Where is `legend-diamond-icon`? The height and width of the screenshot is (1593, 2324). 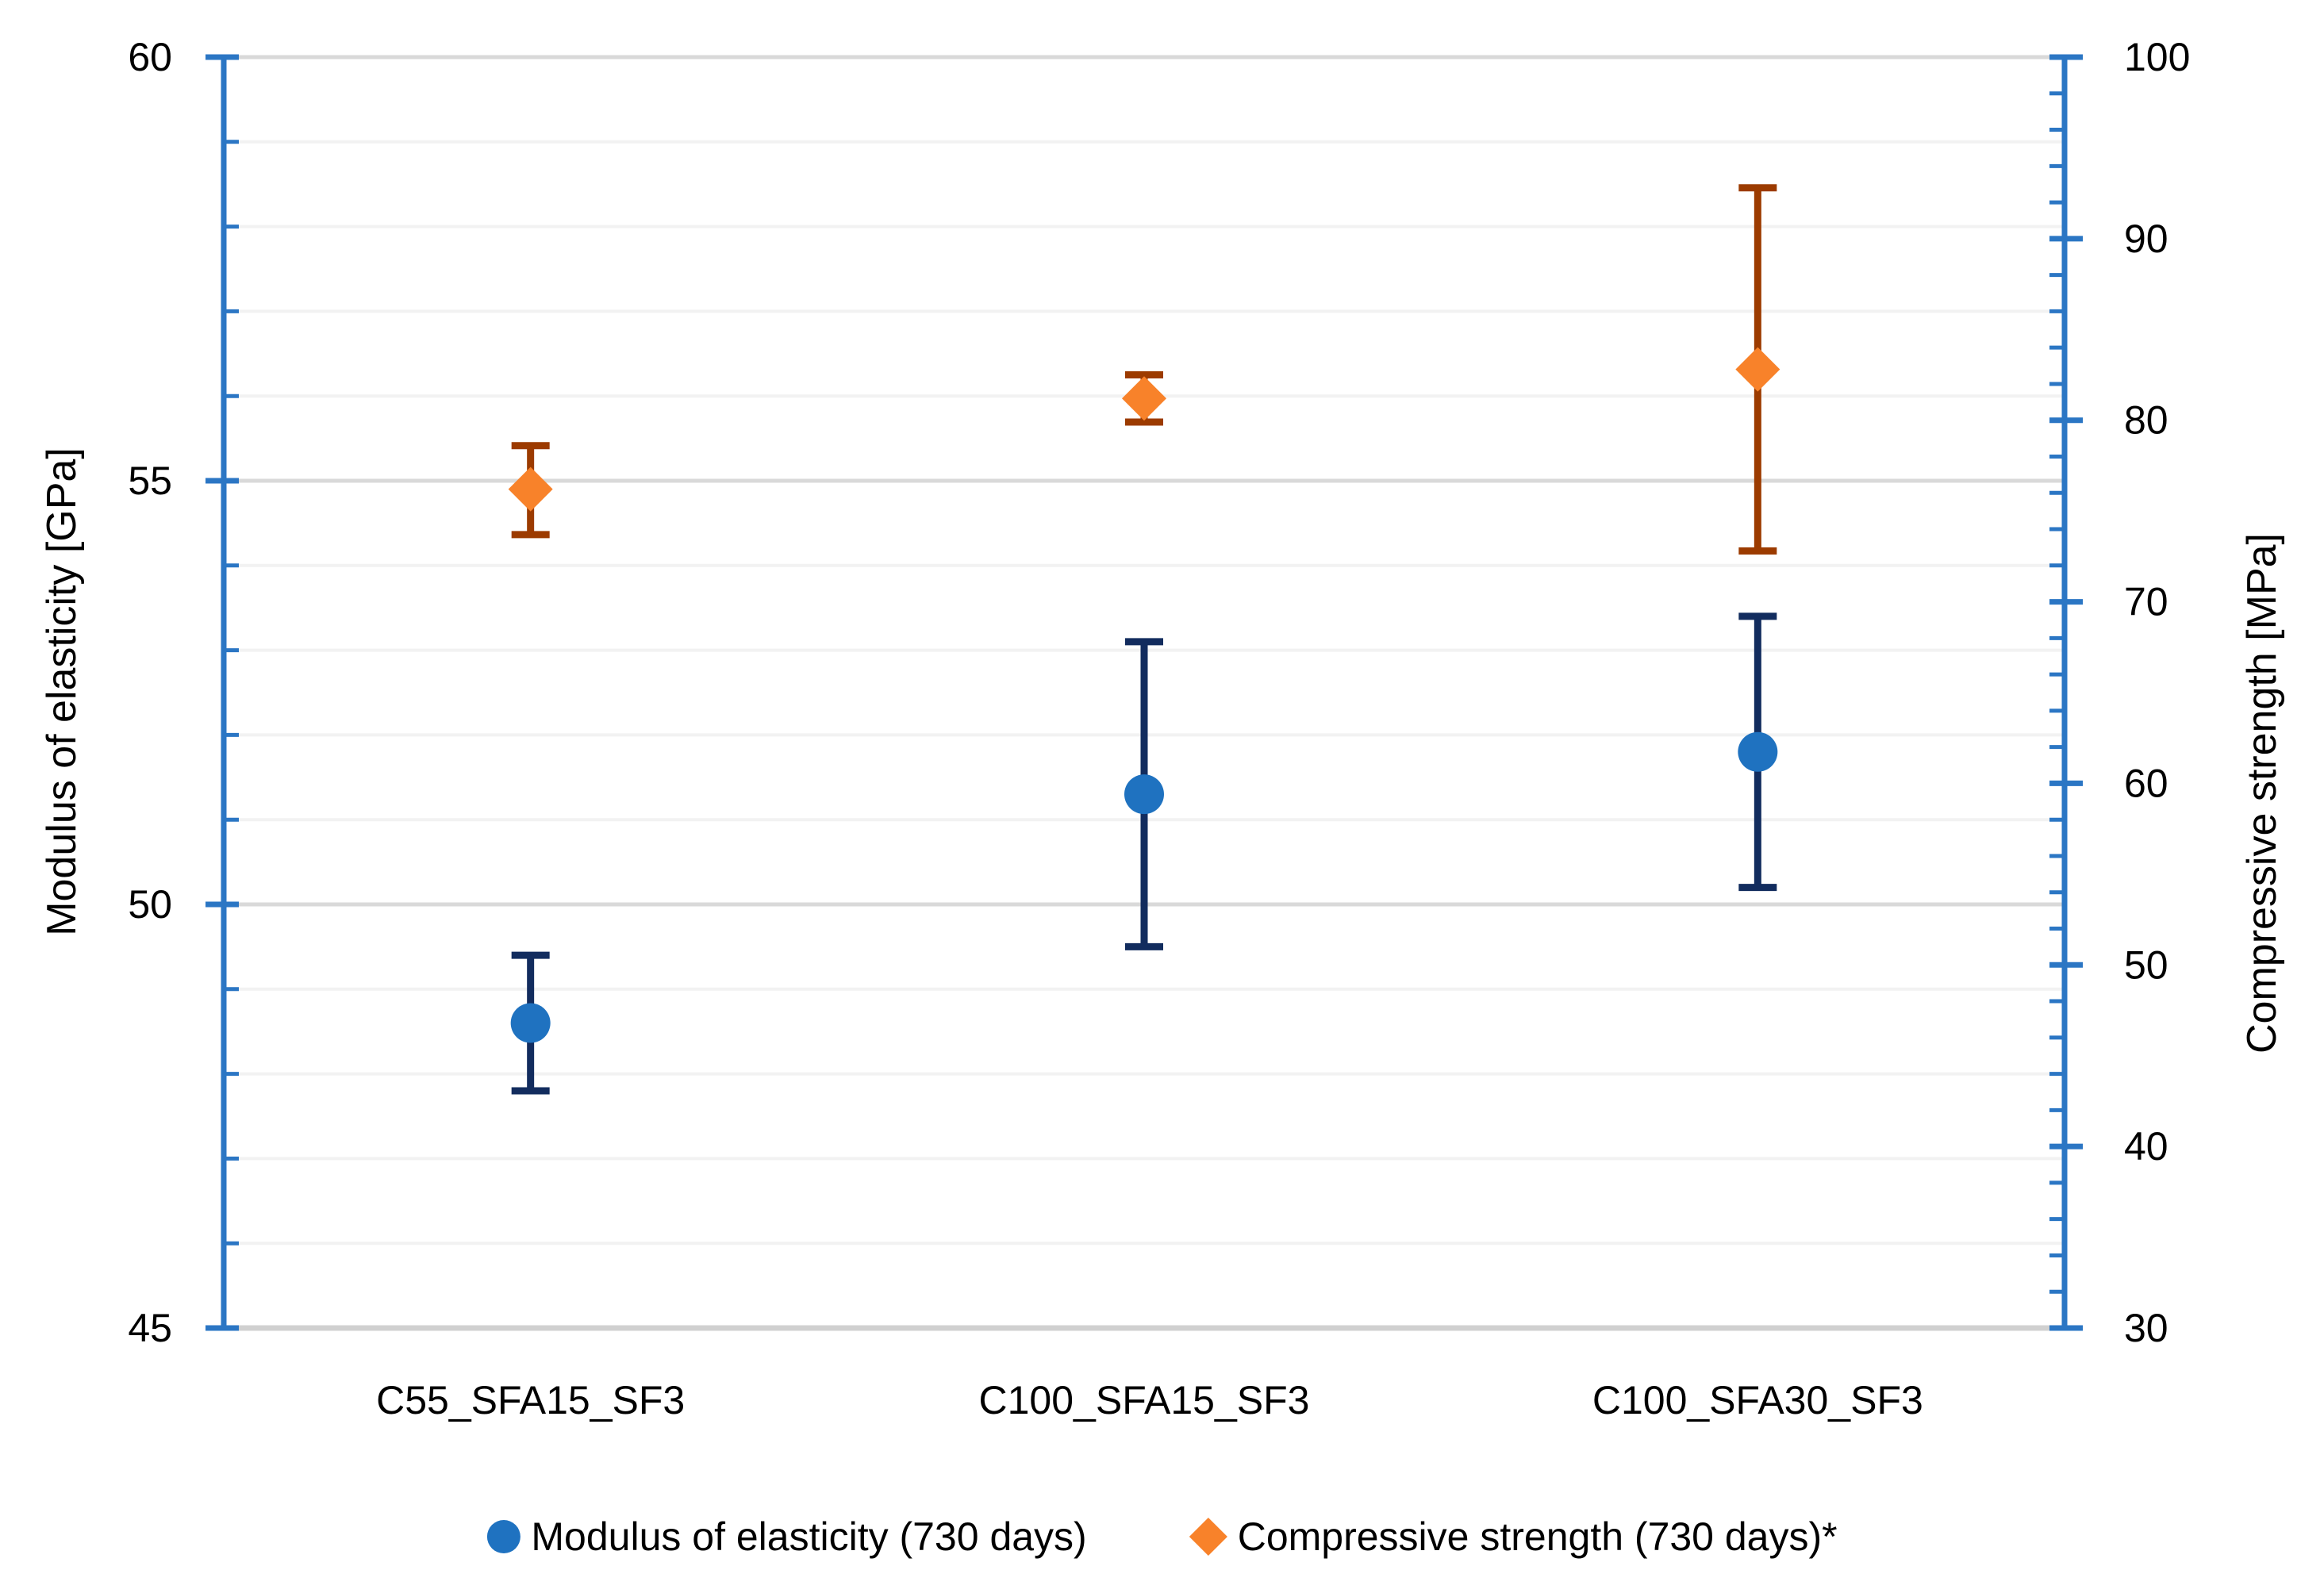
legend-diamond-icon is located at coordinates (1208, 1537).